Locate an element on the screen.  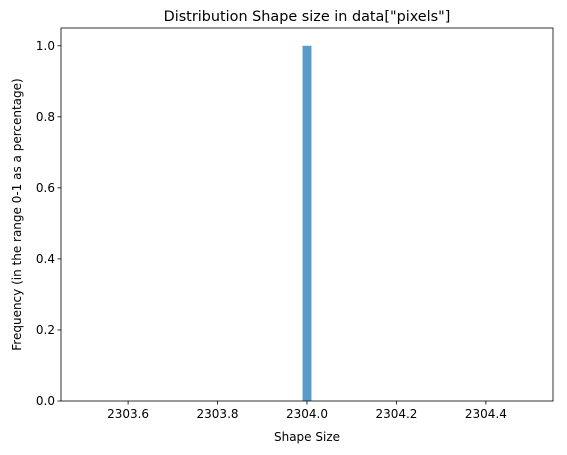
y-tick-label: 0.6 is located at coordinates (45, 188).